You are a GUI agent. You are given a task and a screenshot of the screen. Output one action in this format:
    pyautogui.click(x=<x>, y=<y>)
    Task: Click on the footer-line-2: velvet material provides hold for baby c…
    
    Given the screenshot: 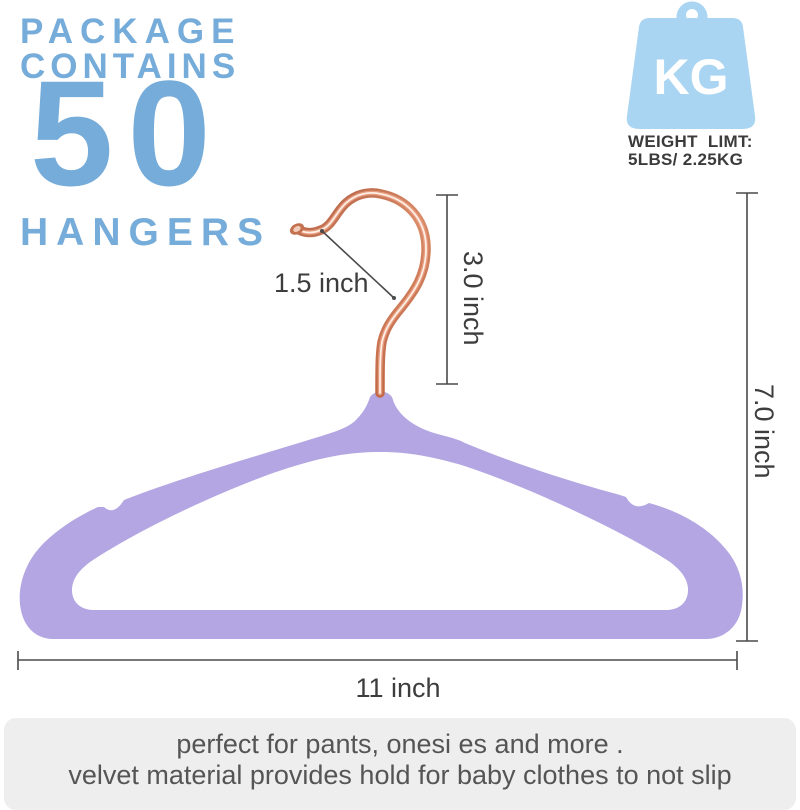 What is the action you would take?
    pyautogui.click(x=400, y=775)
    